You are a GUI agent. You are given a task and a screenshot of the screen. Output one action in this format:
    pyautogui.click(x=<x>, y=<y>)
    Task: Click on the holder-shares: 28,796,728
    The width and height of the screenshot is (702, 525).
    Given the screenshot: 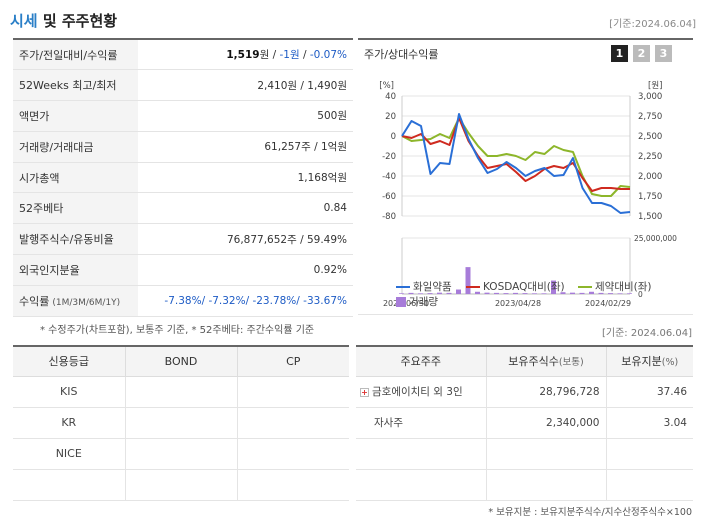 What is the action you would take?
    pyautogui.click(x=545, y=392)
    